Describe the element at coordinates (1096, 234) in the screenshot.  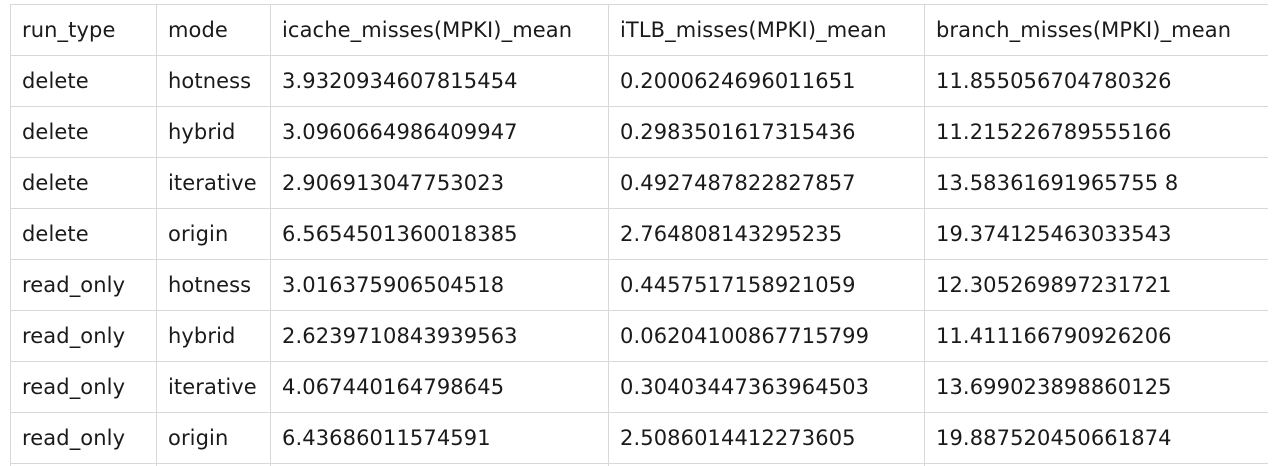
I see `cell-branch-misses: 19.374125463033543` at that location.